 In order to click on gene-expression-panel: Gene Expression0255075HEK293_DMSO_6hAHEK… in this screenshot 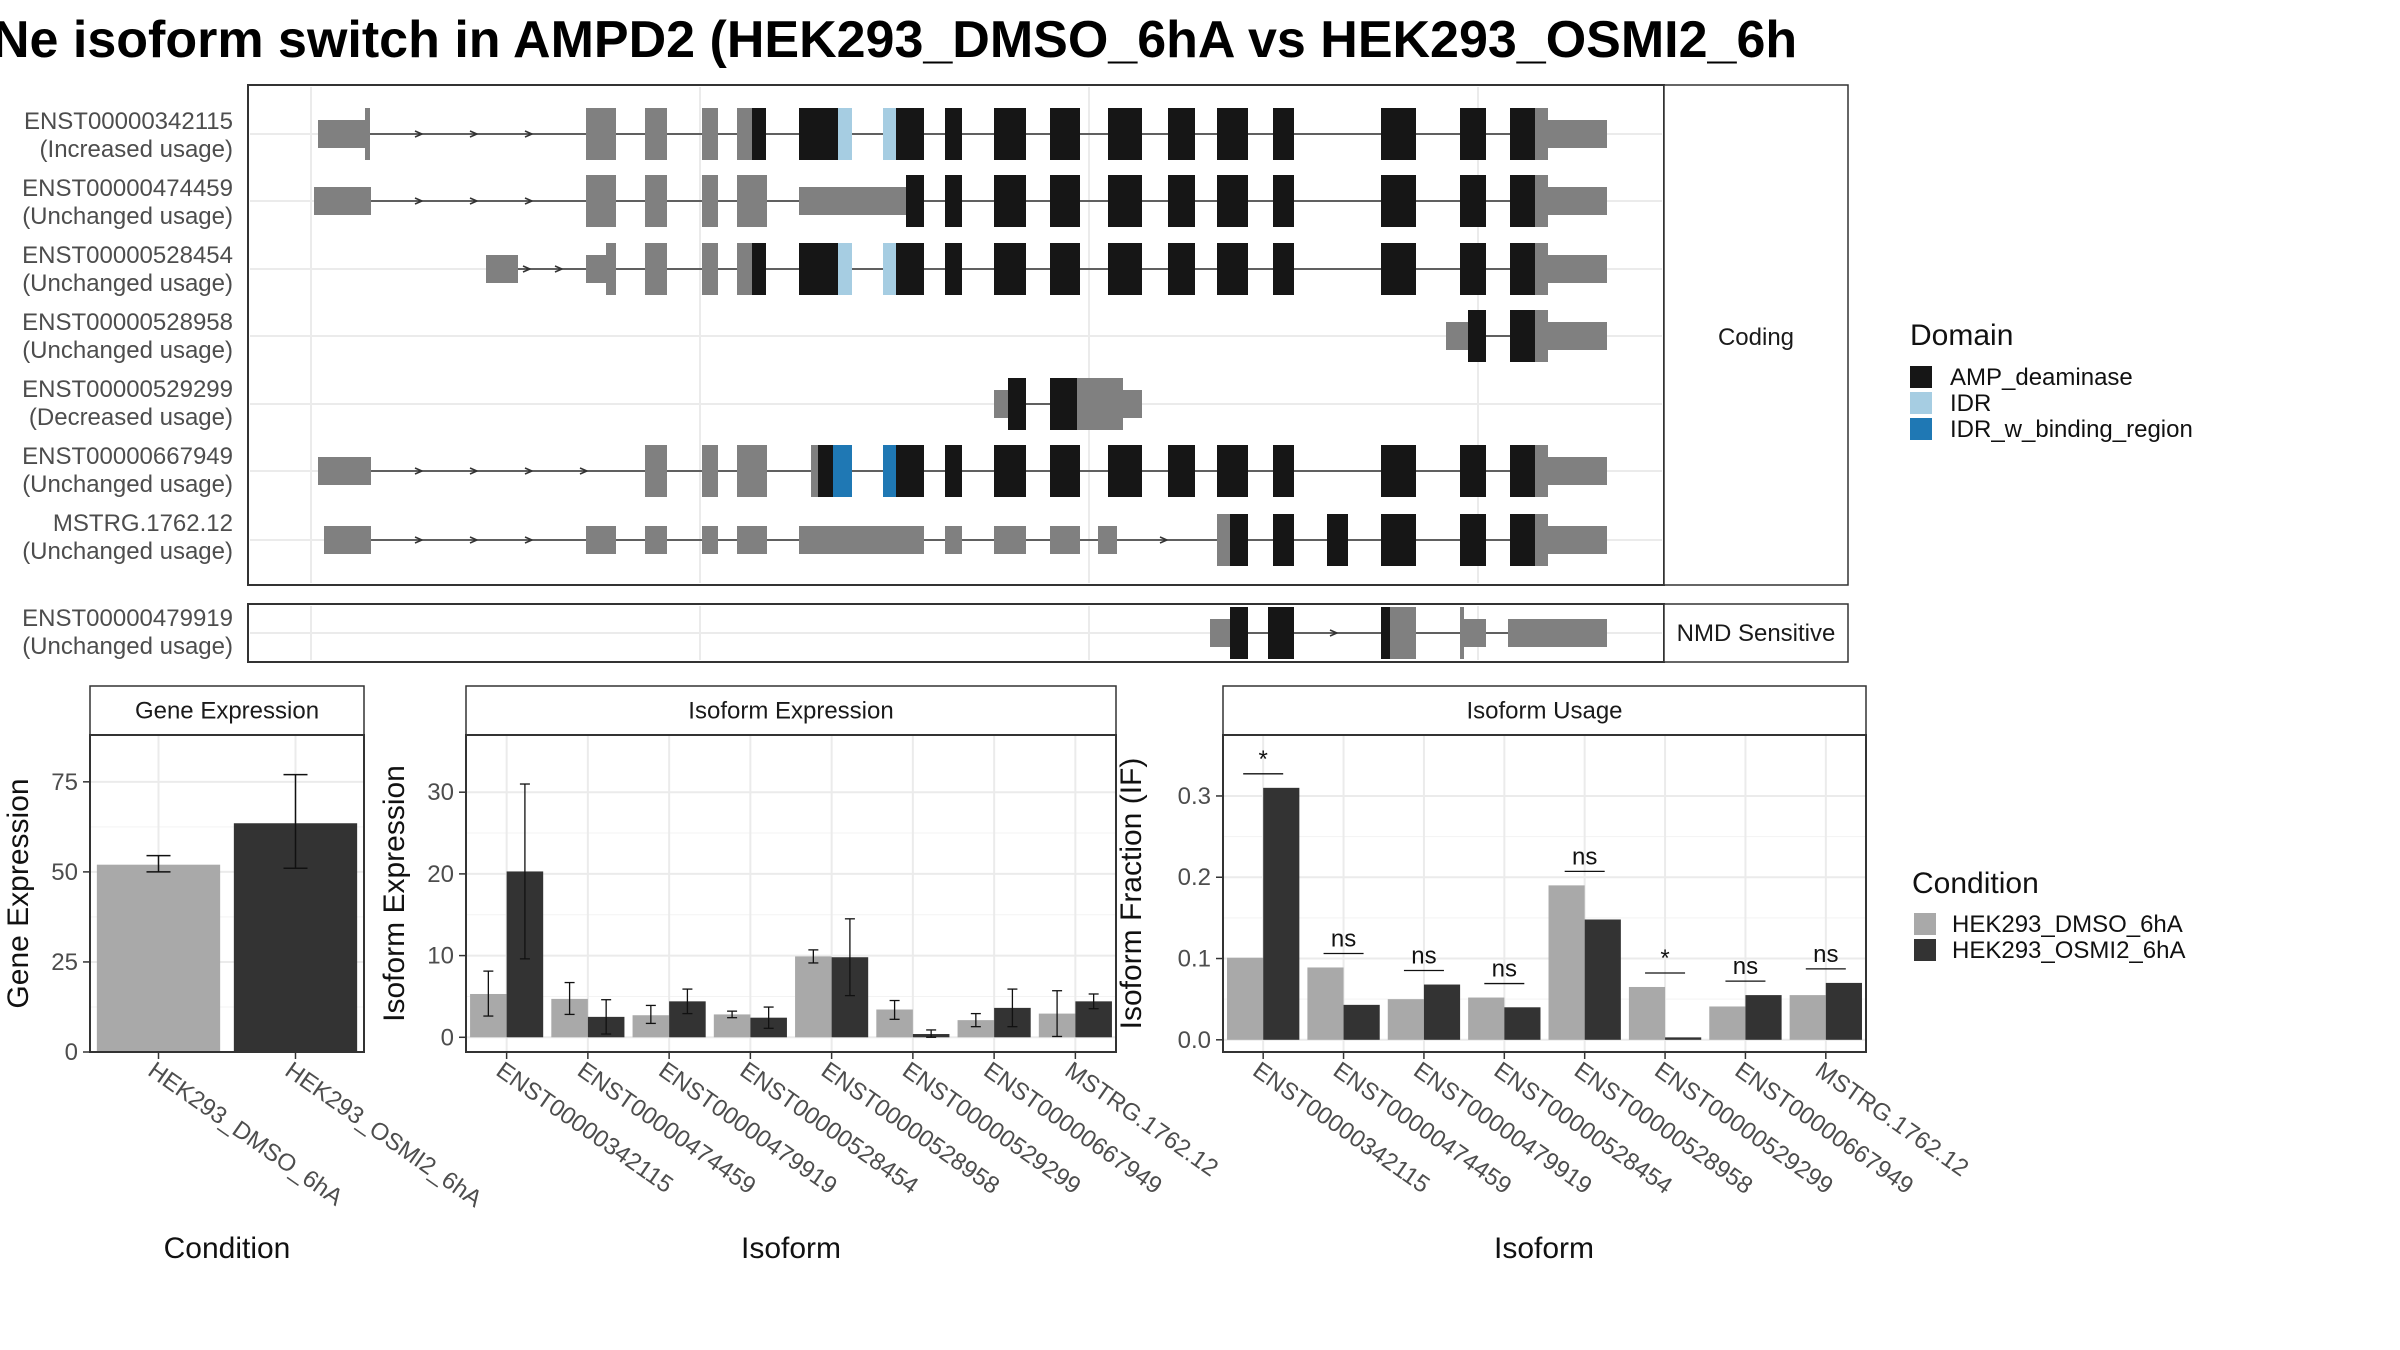, I will do `click(244, 975)`.